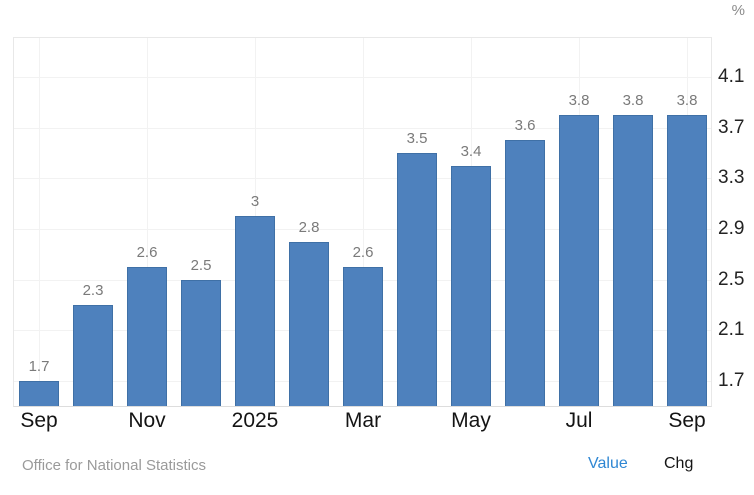 The width and height of the screenshot is (754, 495). What do you see at coordinates (731, 228) in the screenshot?
I see `y-tick-label: 2.9` at bounding box center [731, 228].